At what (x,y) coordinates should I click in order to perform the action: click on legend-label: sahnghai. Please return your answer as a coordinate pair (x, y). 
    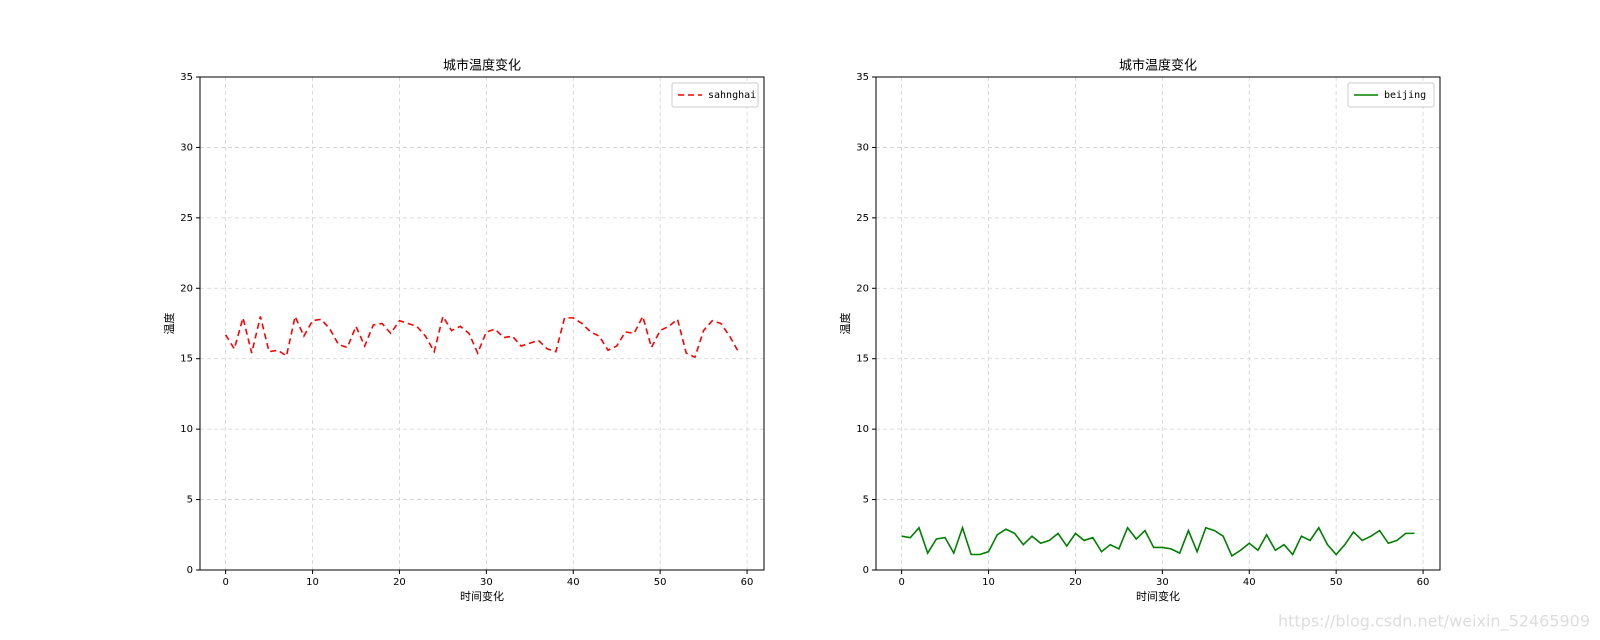
    Looking at the image, I should click on (732, 95).